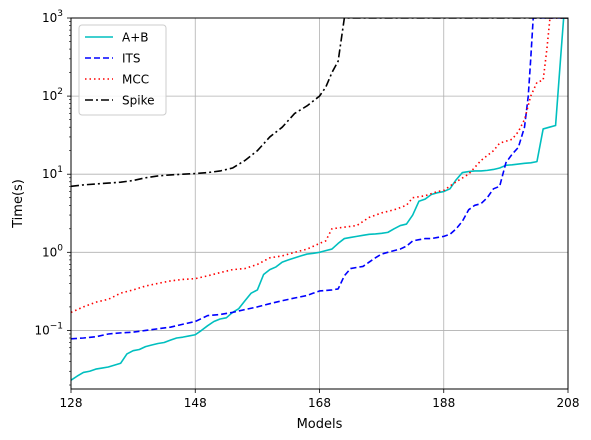  Describe the element at coordinates (135, 38) in the screenshot. I see `legend-label: A+B` at that location.